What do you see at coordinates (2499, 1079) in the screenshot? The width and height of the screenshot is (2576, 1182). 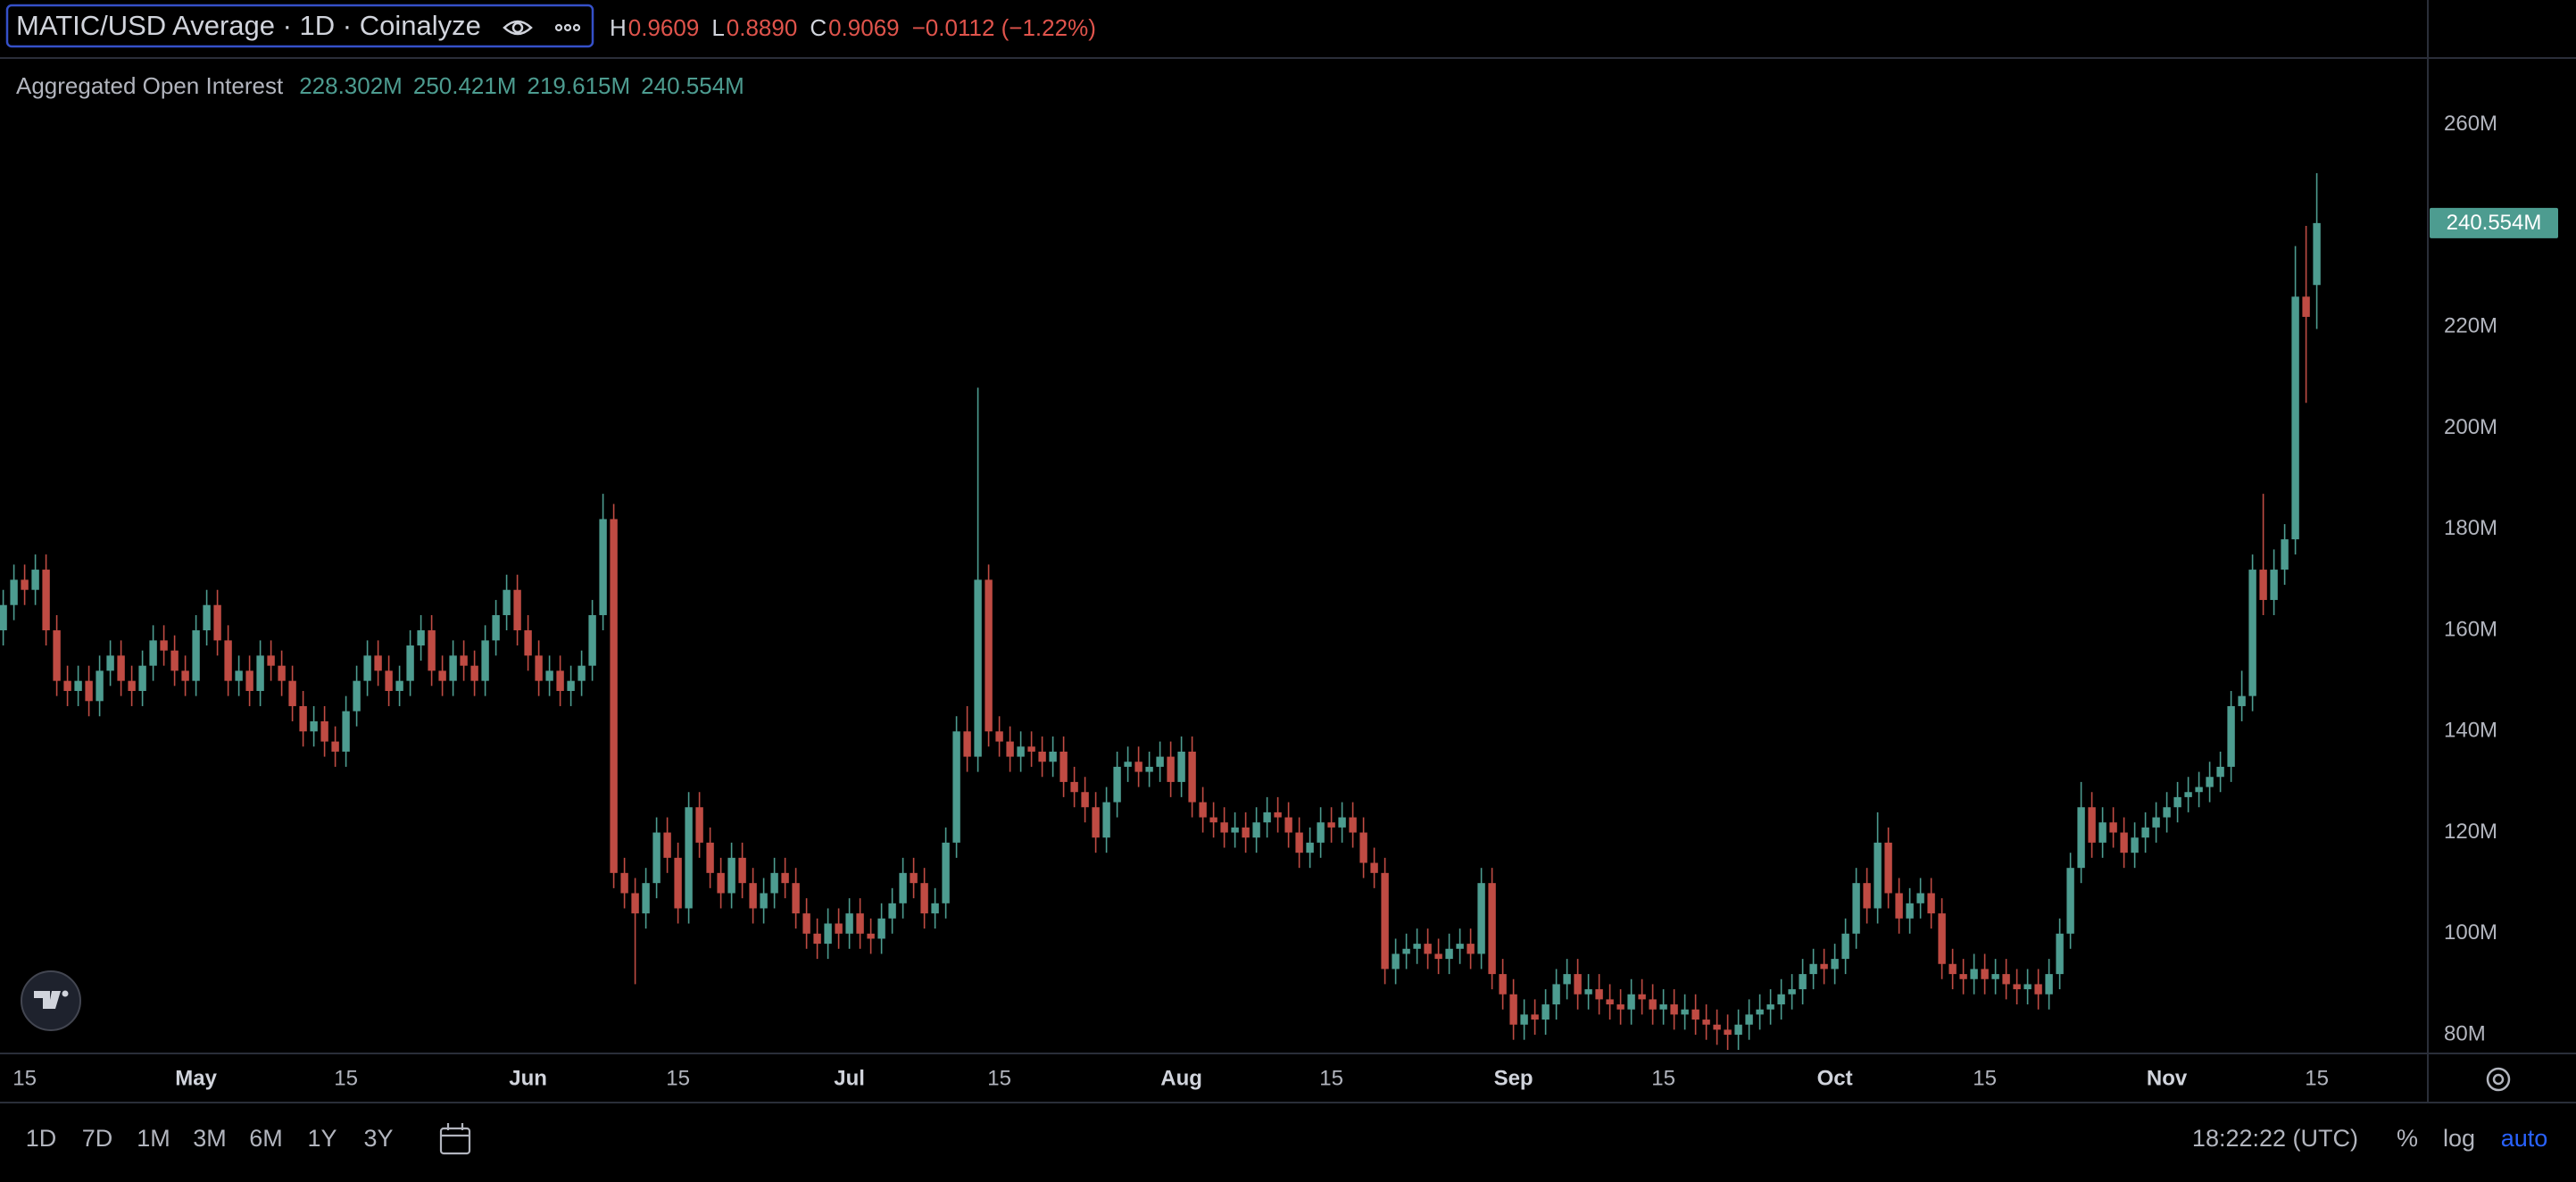 I see `settings-icon` at bounding box center [2499, 1079].